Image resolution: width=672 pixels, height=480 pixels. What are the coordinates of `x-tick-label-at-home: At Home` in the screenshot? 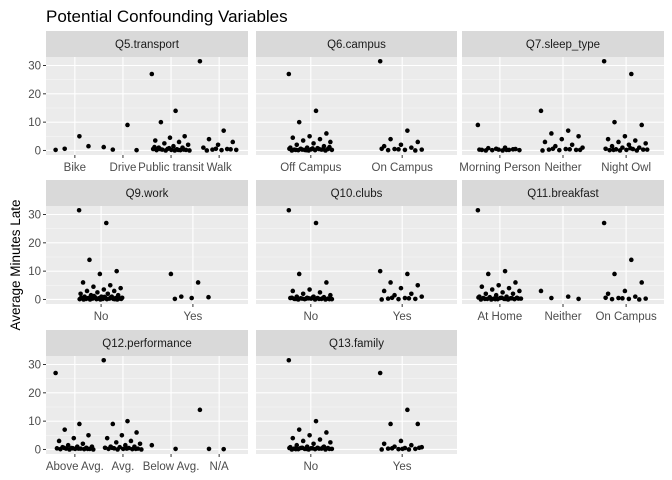 It's located at (500, 317).